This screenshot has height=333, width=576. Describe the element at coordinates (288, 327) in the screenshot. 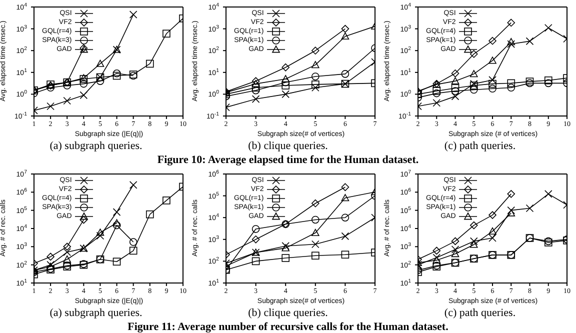

I see `caption: Figure 11: Average number of recursive calls for the Human dataset.` at that location.